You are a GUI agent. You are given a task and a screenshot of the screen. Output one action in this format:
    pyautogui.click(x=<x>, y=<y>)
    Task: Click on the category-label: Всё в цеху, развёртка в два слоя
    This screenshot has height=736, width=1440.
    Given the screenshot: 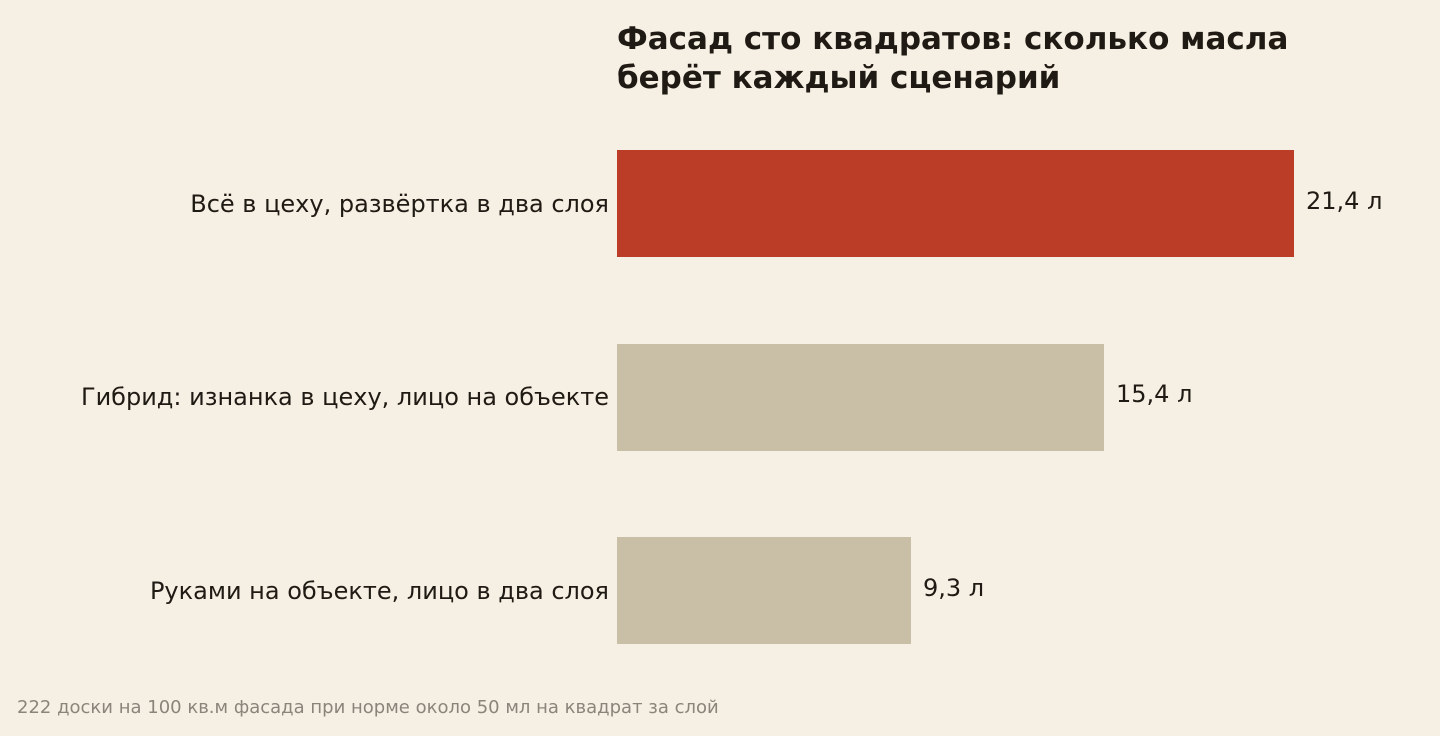 What is the action you would take?
    pyautogui.click(x=399, y=203)
    